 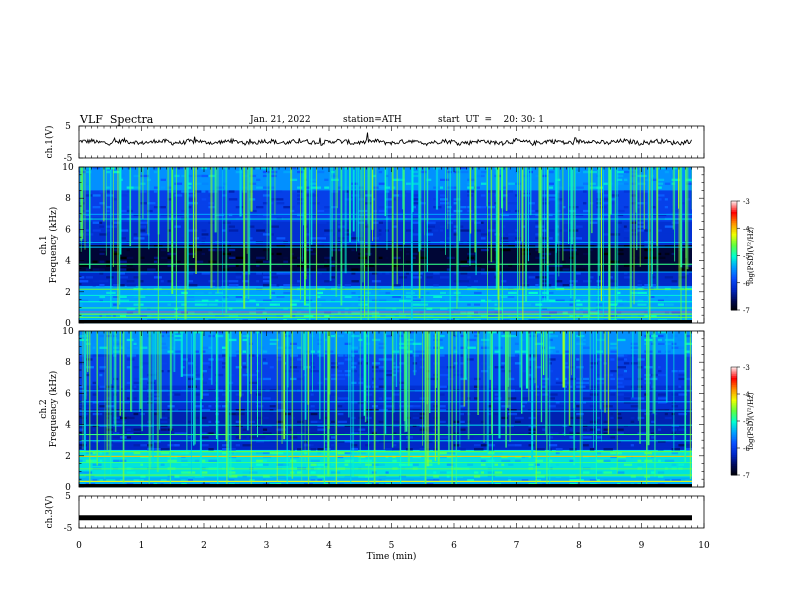 What do you see at coordinates (385, 272) in the screenshot?
I see `spectrogram-line` at bounding box center [385, 272].